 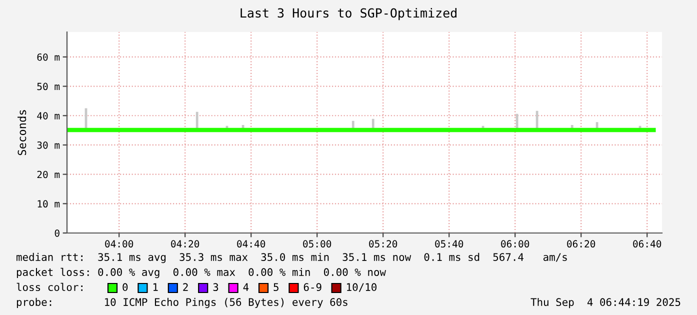 I want to click on x-tick-label: 05:00, so click(x=317, y=244).